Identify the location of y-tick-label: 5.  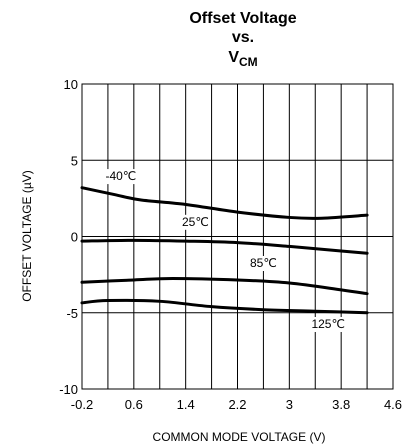
(74, 160).